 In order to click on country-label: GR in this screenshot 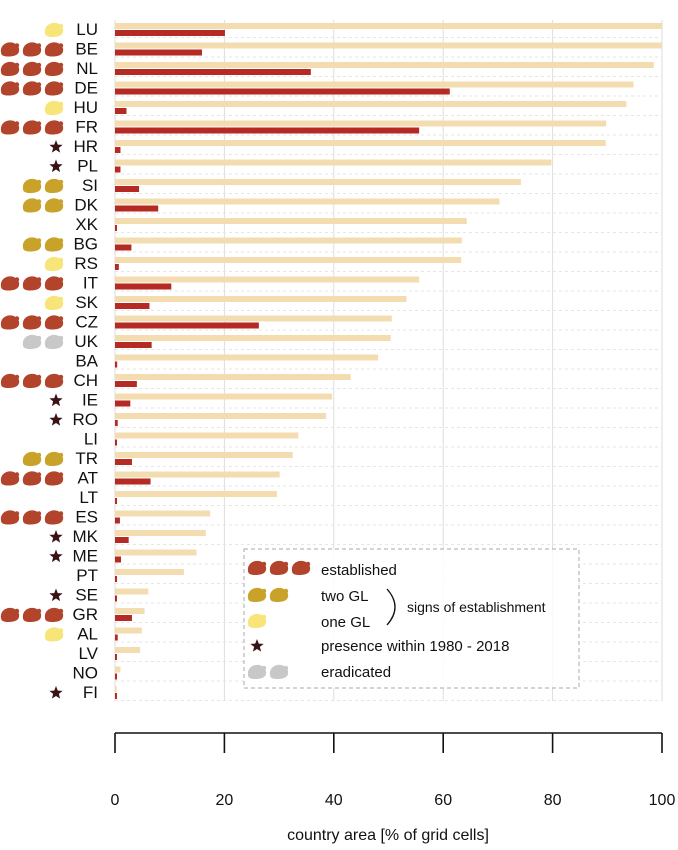, I will do `click(86, 614)`.